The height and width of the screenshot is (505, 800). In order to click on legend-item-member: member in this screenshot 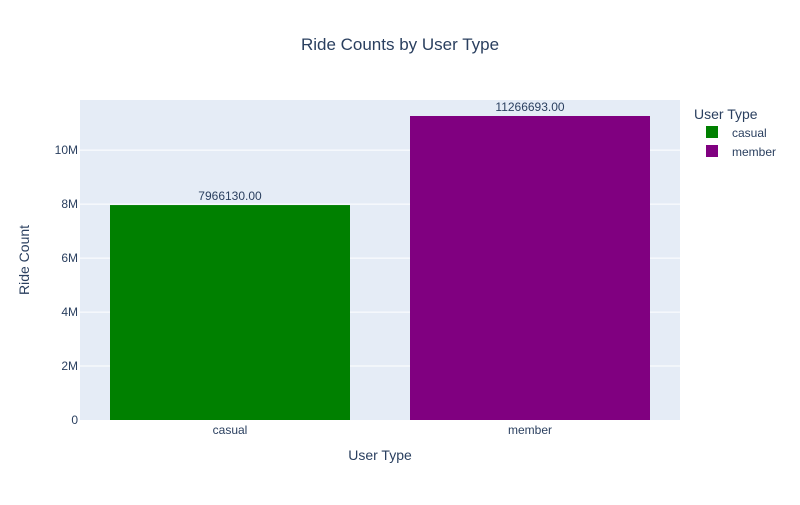, I will do `click(741, 152)`.